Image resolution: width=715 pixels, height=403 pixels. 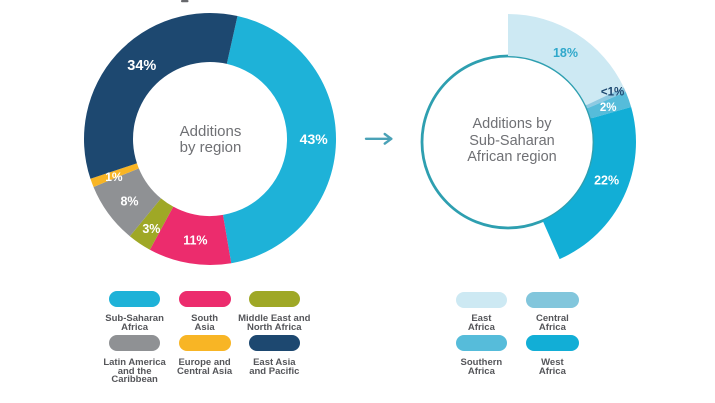 I want to click on svg-text: 1%, so click(x=114, y=177).